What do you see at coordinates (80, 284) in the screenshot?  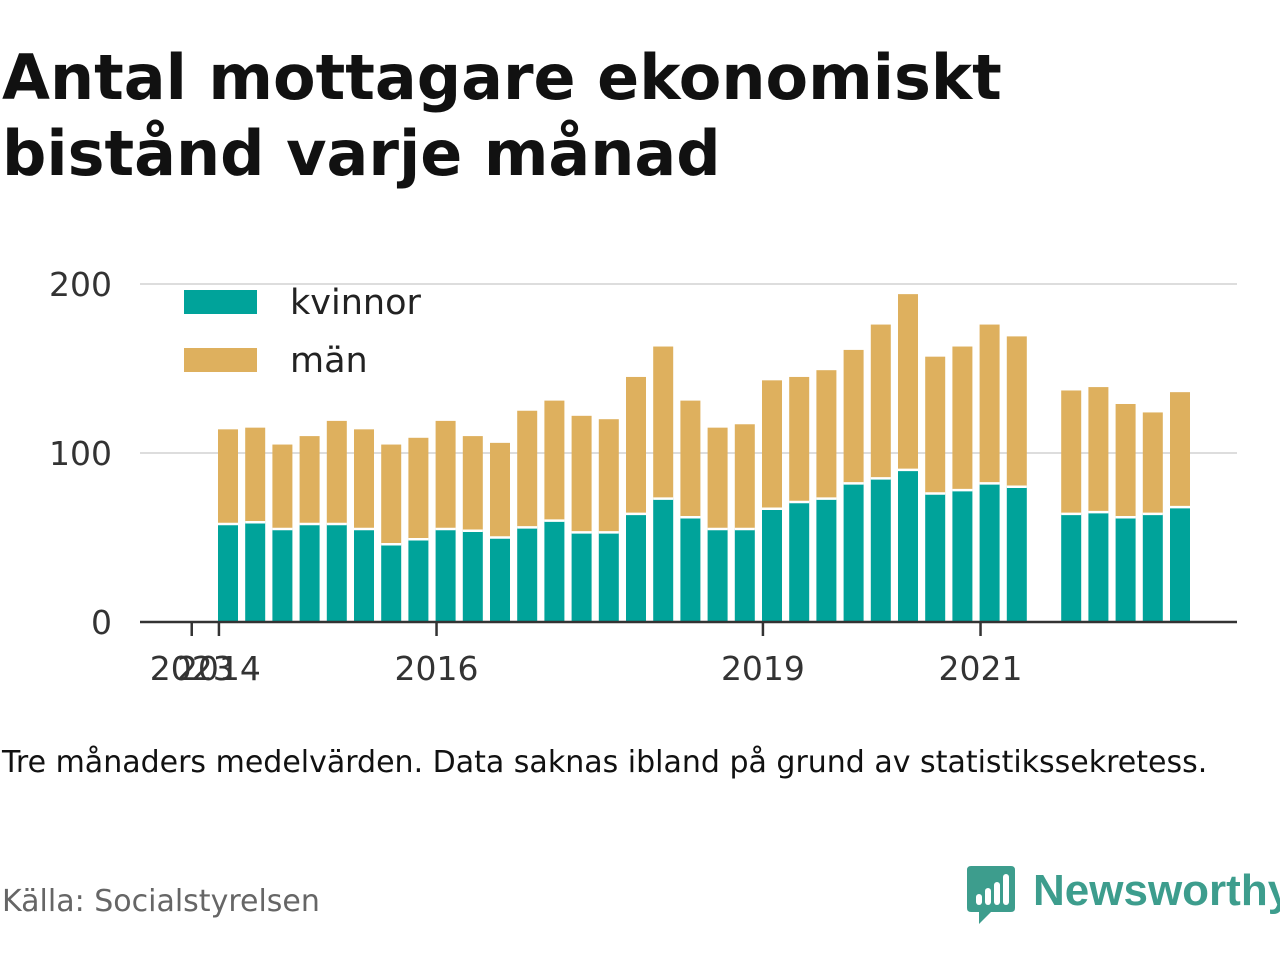 I see `y-tick-label: 200` at bounding box center [80, 284].